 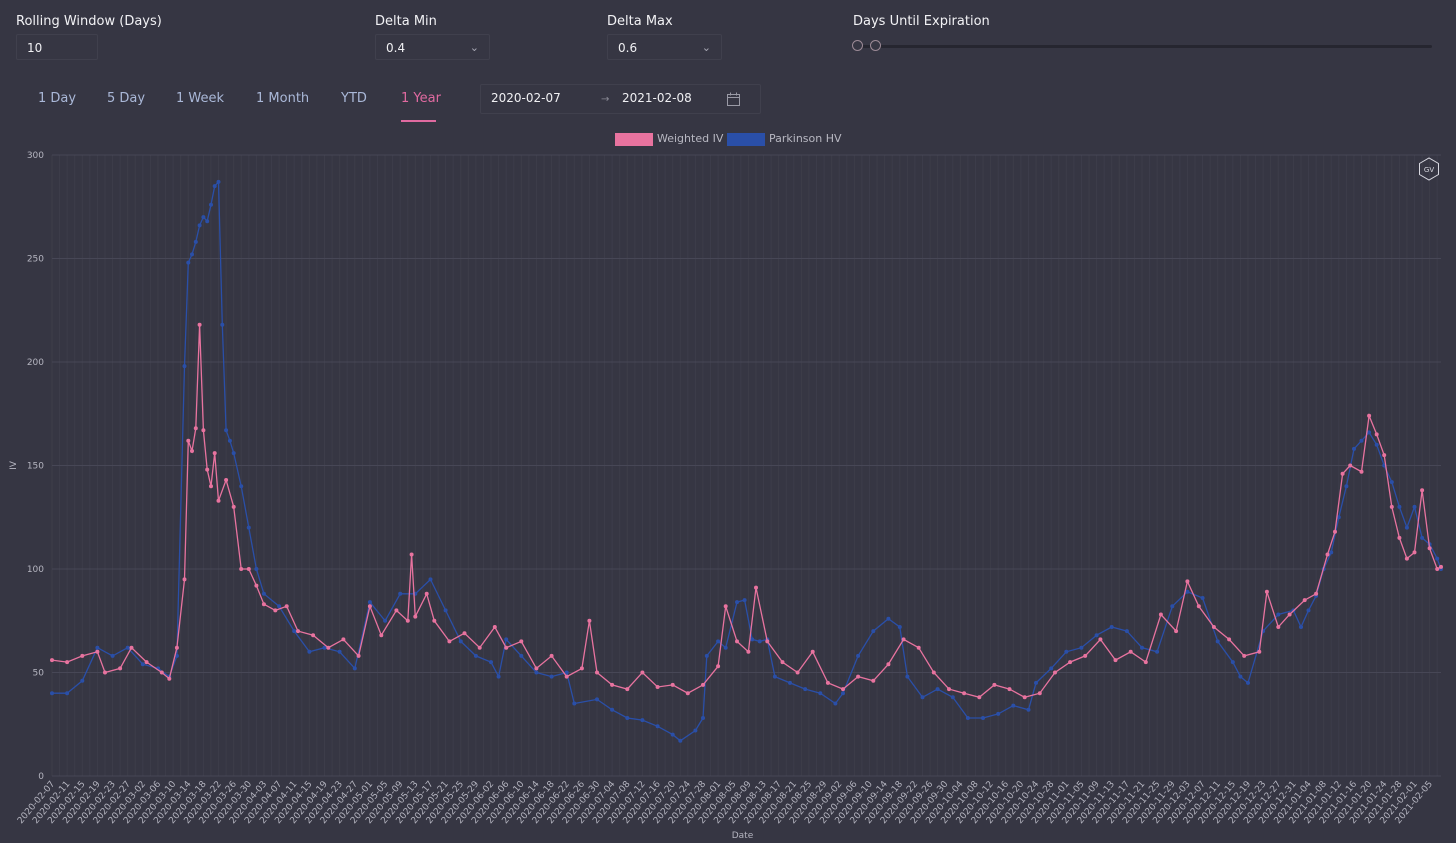 I want to click on date-range-start: 2020-02-07, so click(x=526, y=98).